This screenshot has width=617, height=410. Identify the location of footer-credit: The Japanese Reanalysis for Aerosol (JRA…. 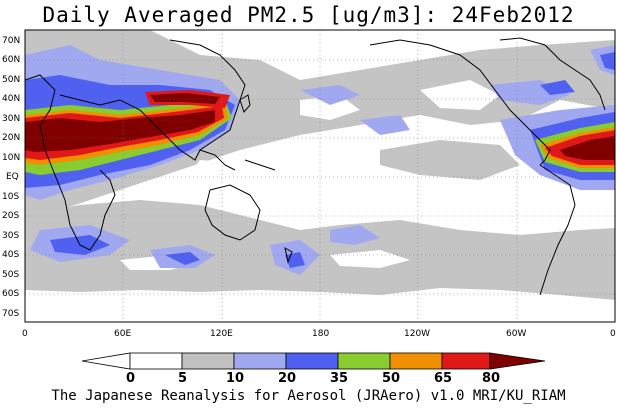
(308, 396).